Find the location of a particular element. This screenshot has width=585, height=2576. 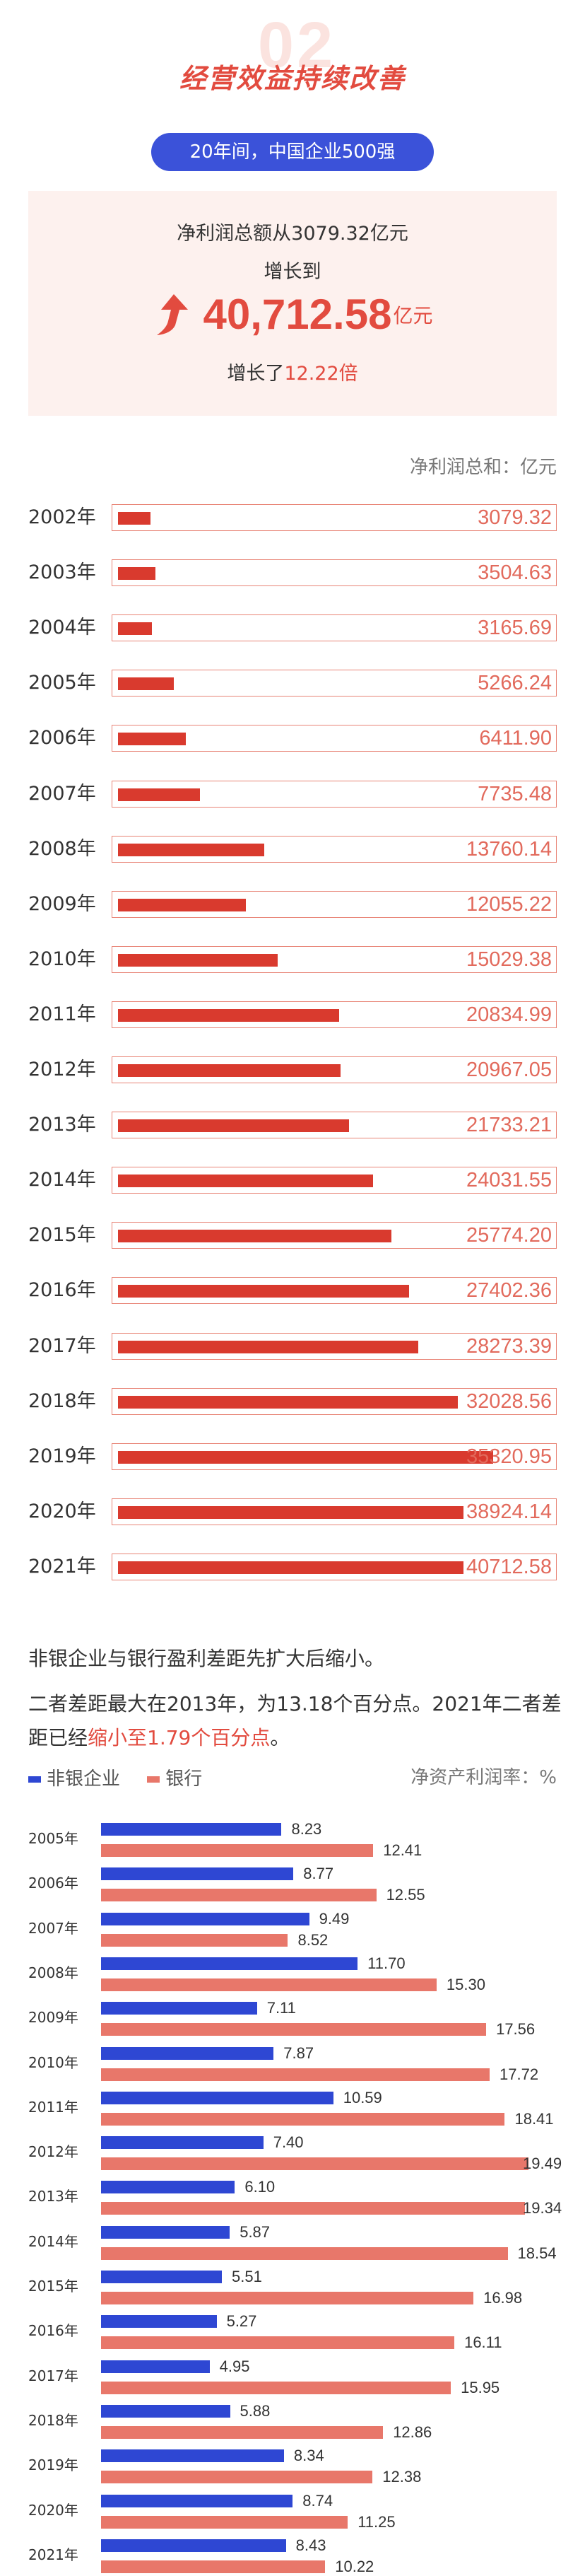

bank-value-label: 12.41 is located at coordinates (403, 1850).